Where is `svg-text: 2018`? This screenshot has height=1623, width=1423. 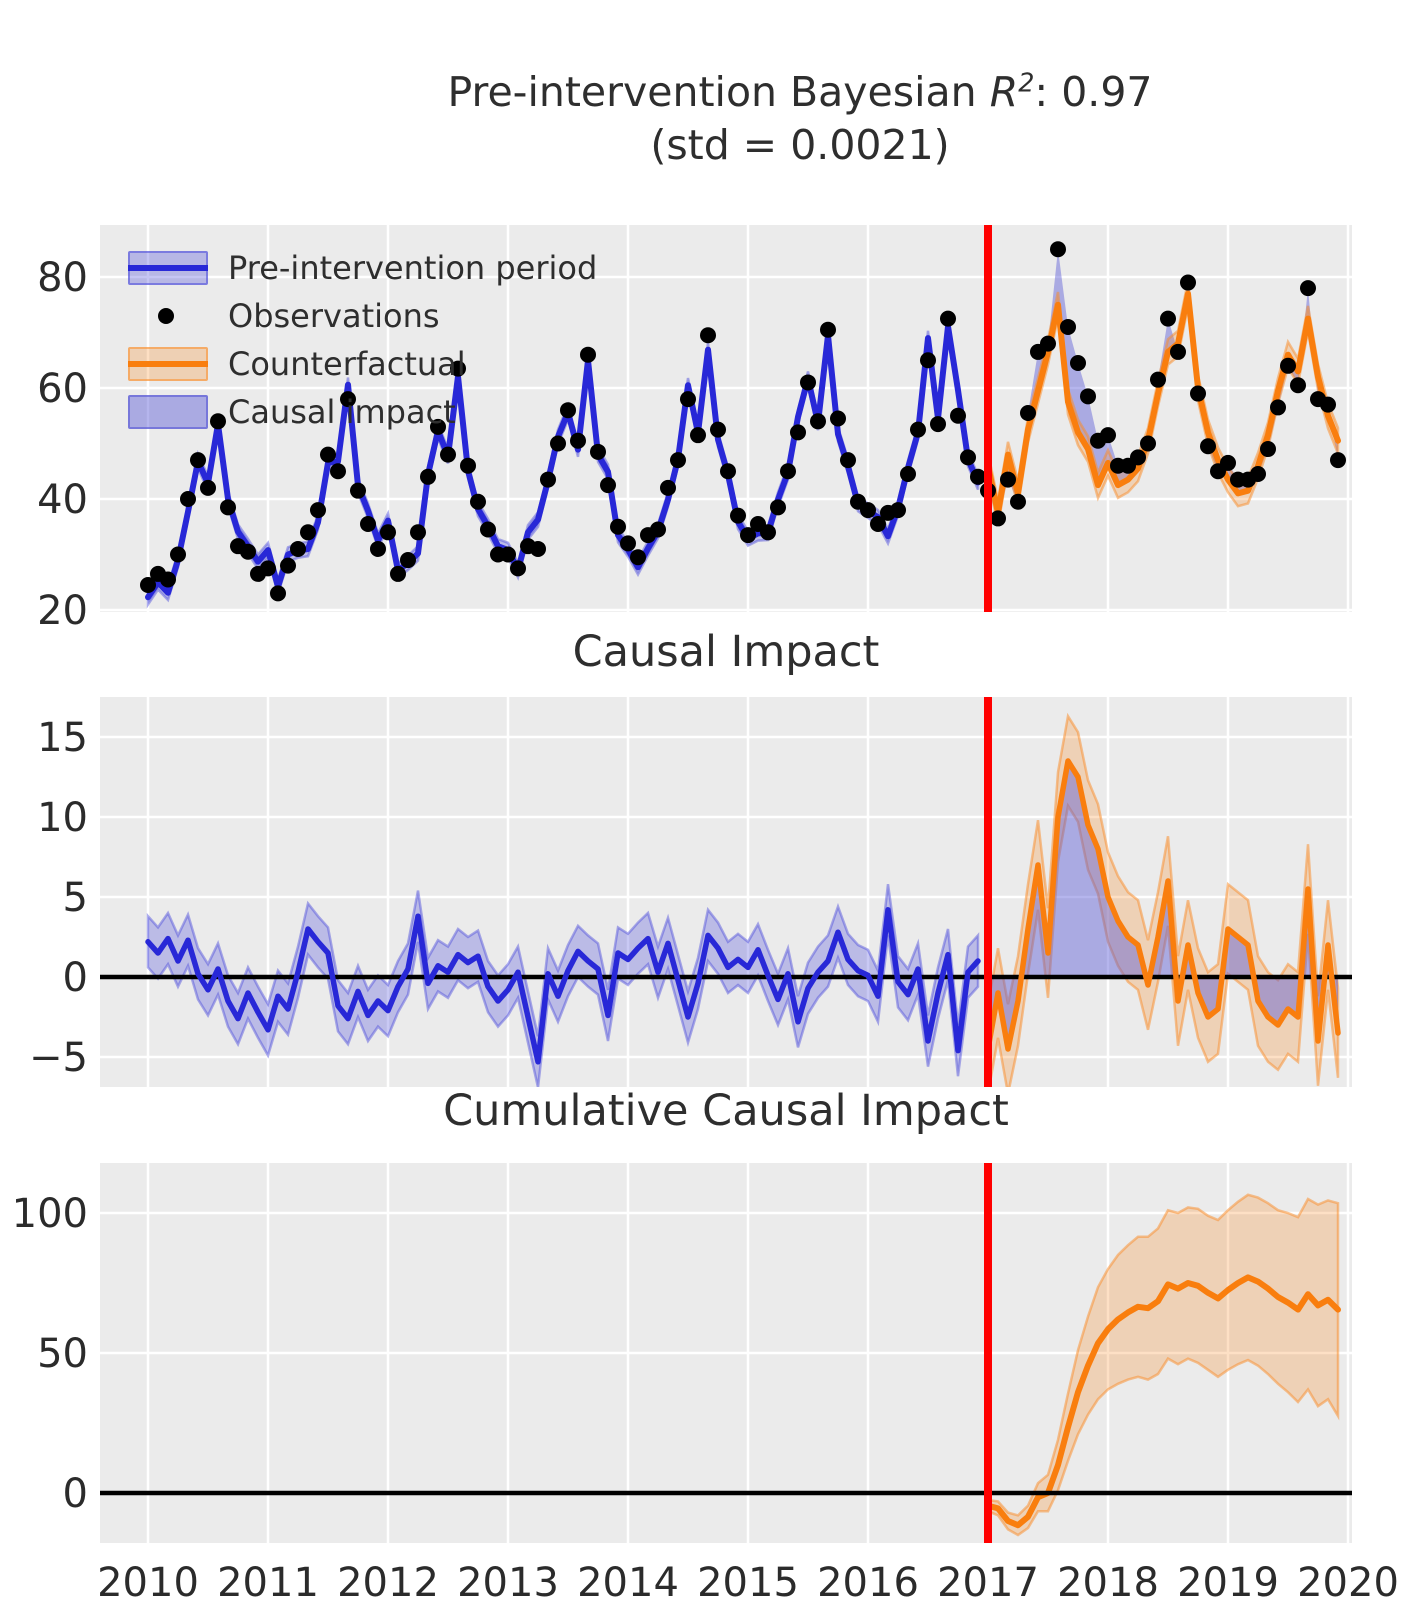 svg-text: 2018 is located at coordinates (1108, 1583).